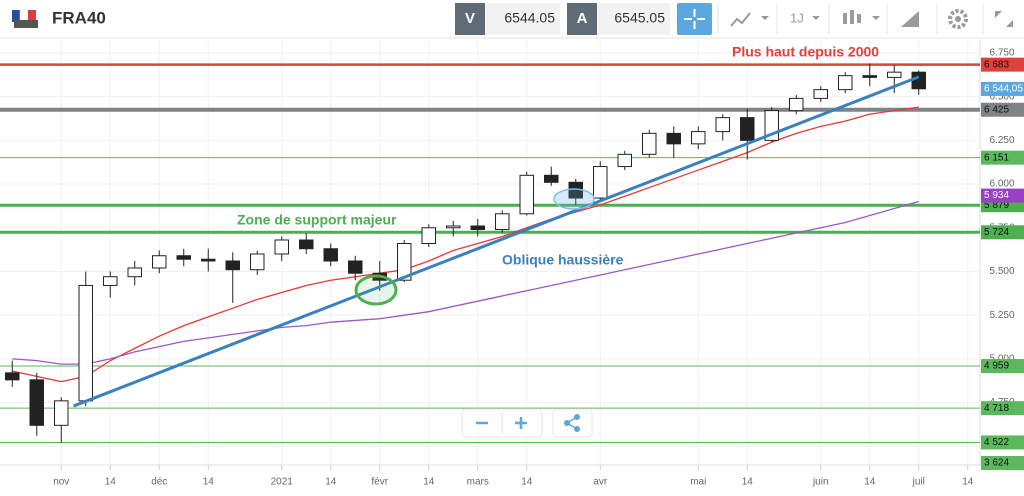 The height and width of the screenshot is (496, 1024). Describe the element at coordinates (79, 17) in the screenshot. I see `symbol: FRA40` at that location.